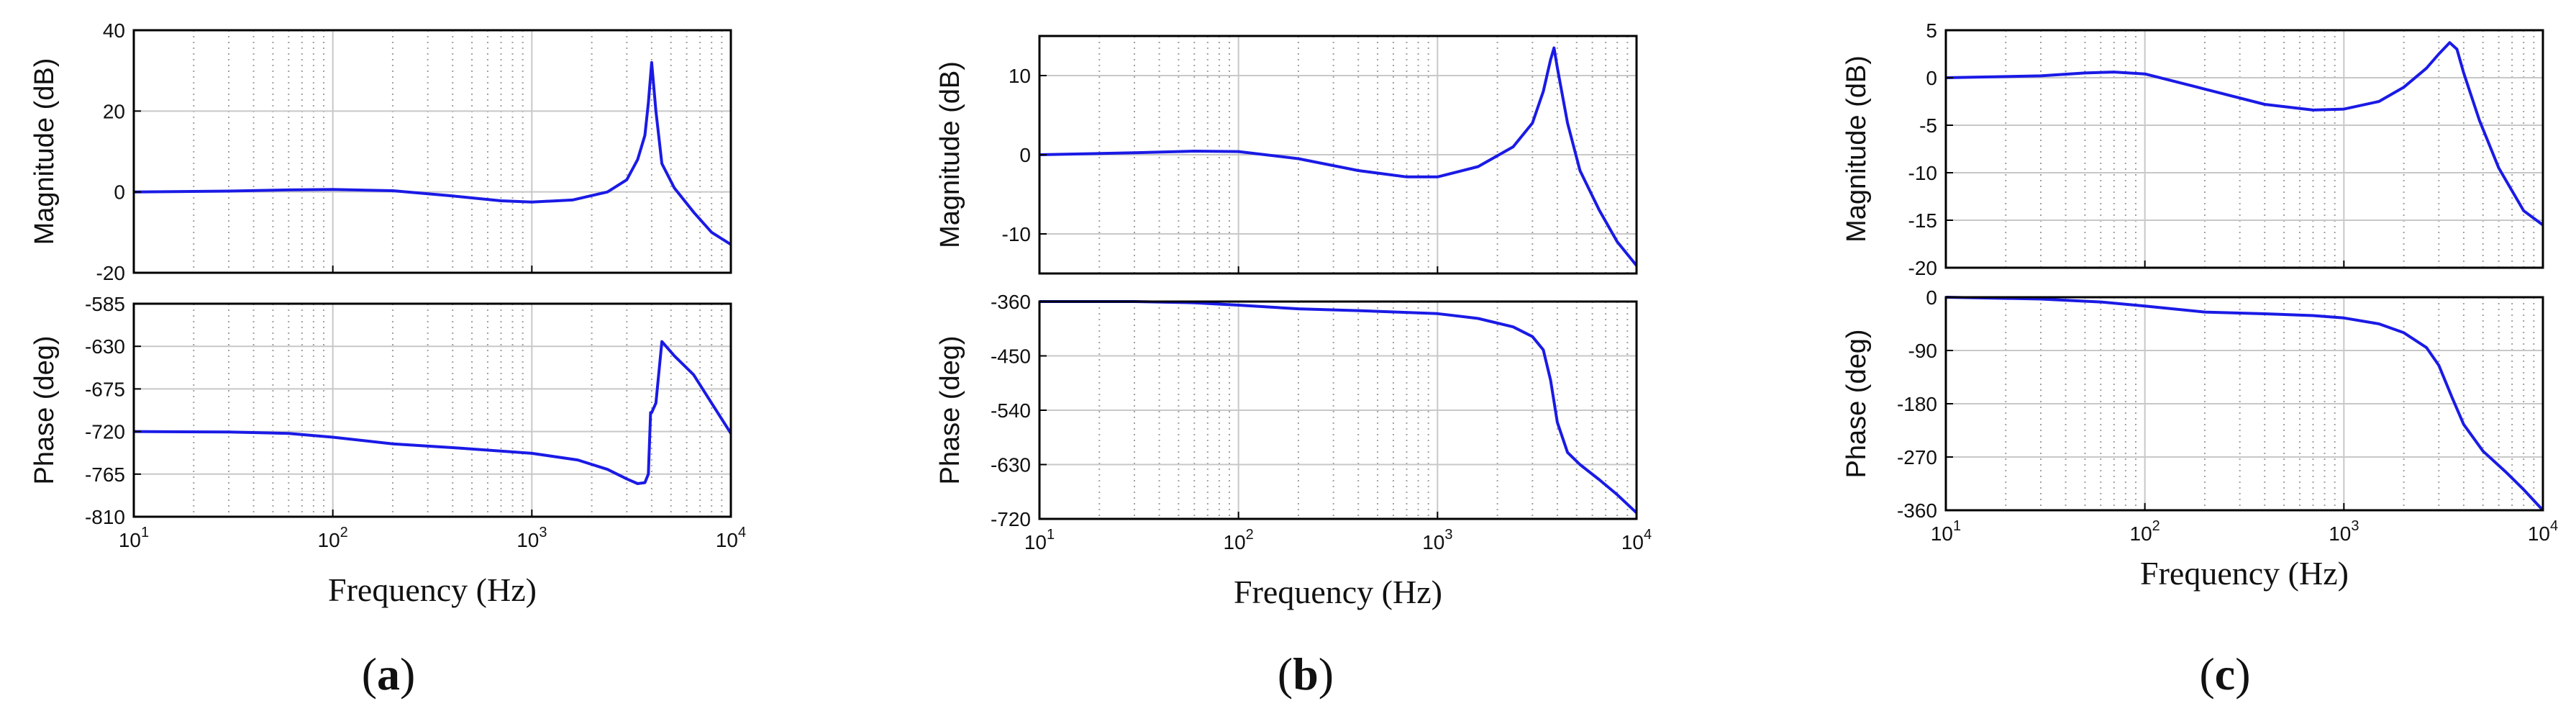 The width and height of the screenshot is (2576, 724). I want to click on y-tick-label: -765, so click(105, 474).